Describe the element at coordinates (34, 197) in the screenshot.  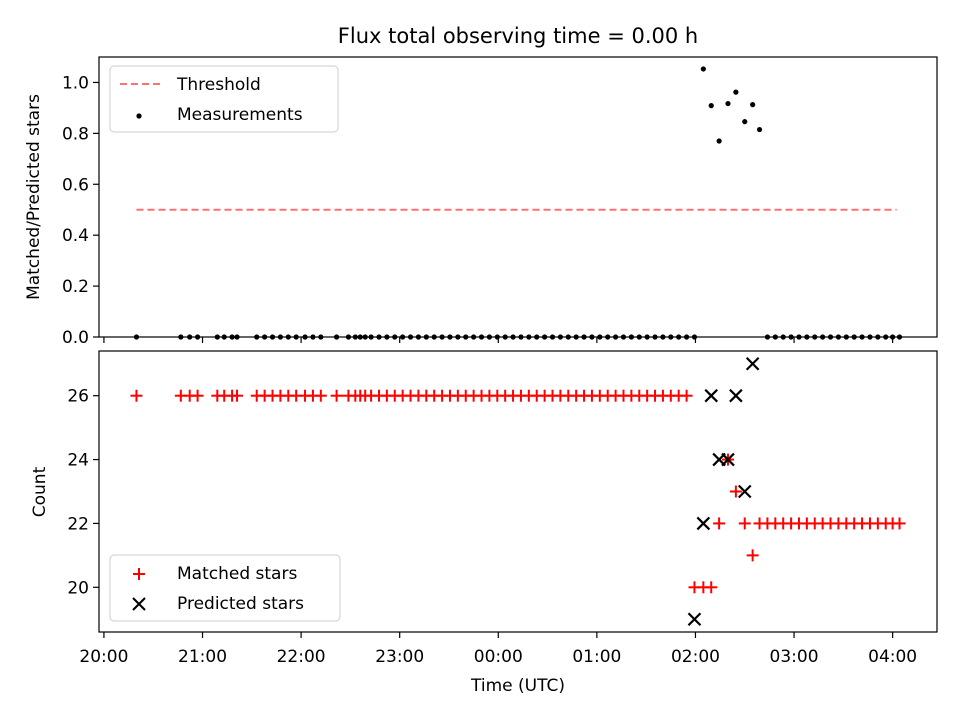
I see `top-y-axis-label: Matched/Predicted stars` at that location.